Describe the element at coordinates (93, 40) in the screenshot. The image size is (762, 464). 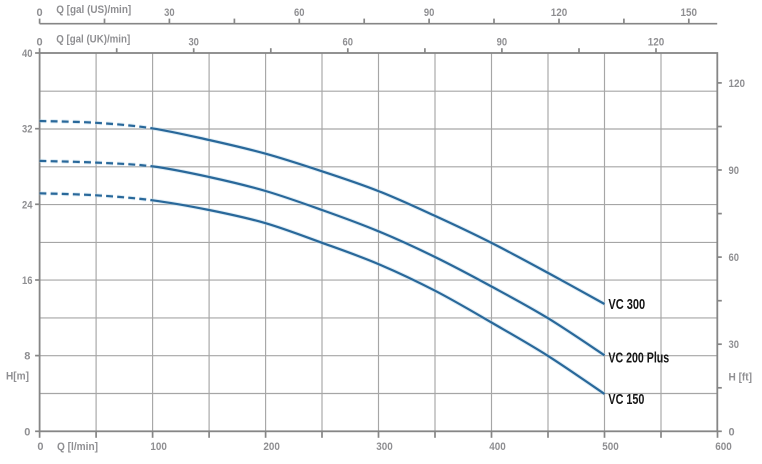
I see `svg-text: Q [gal (UK)/min]` at that location.